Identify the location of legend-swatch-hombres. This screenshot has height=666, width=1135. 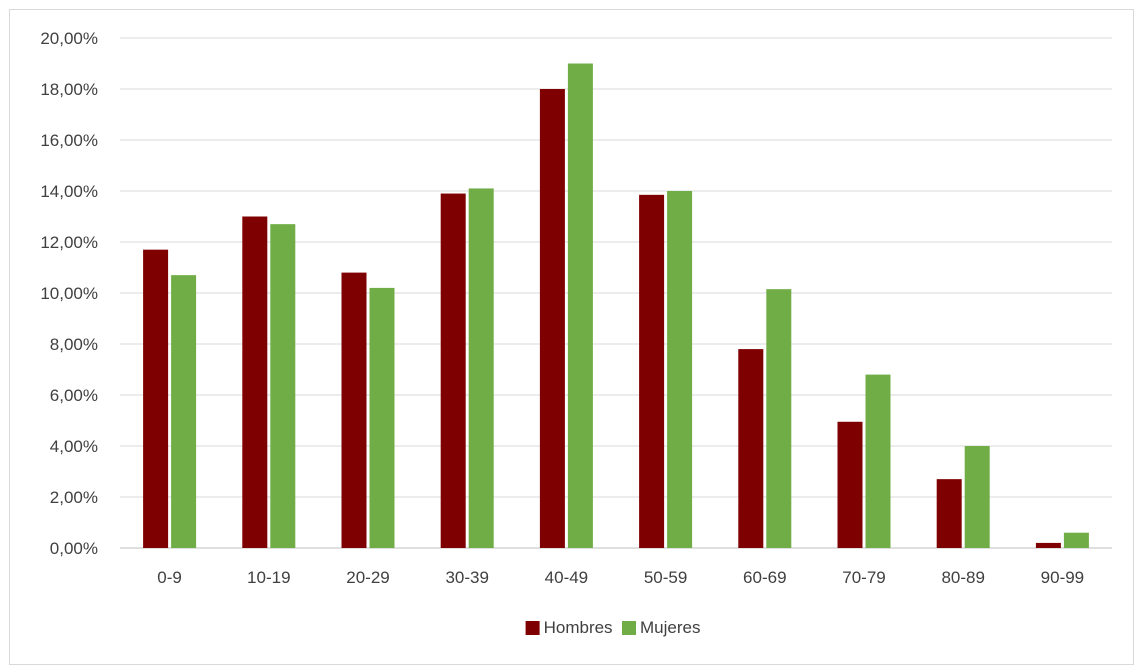
(532, 628).